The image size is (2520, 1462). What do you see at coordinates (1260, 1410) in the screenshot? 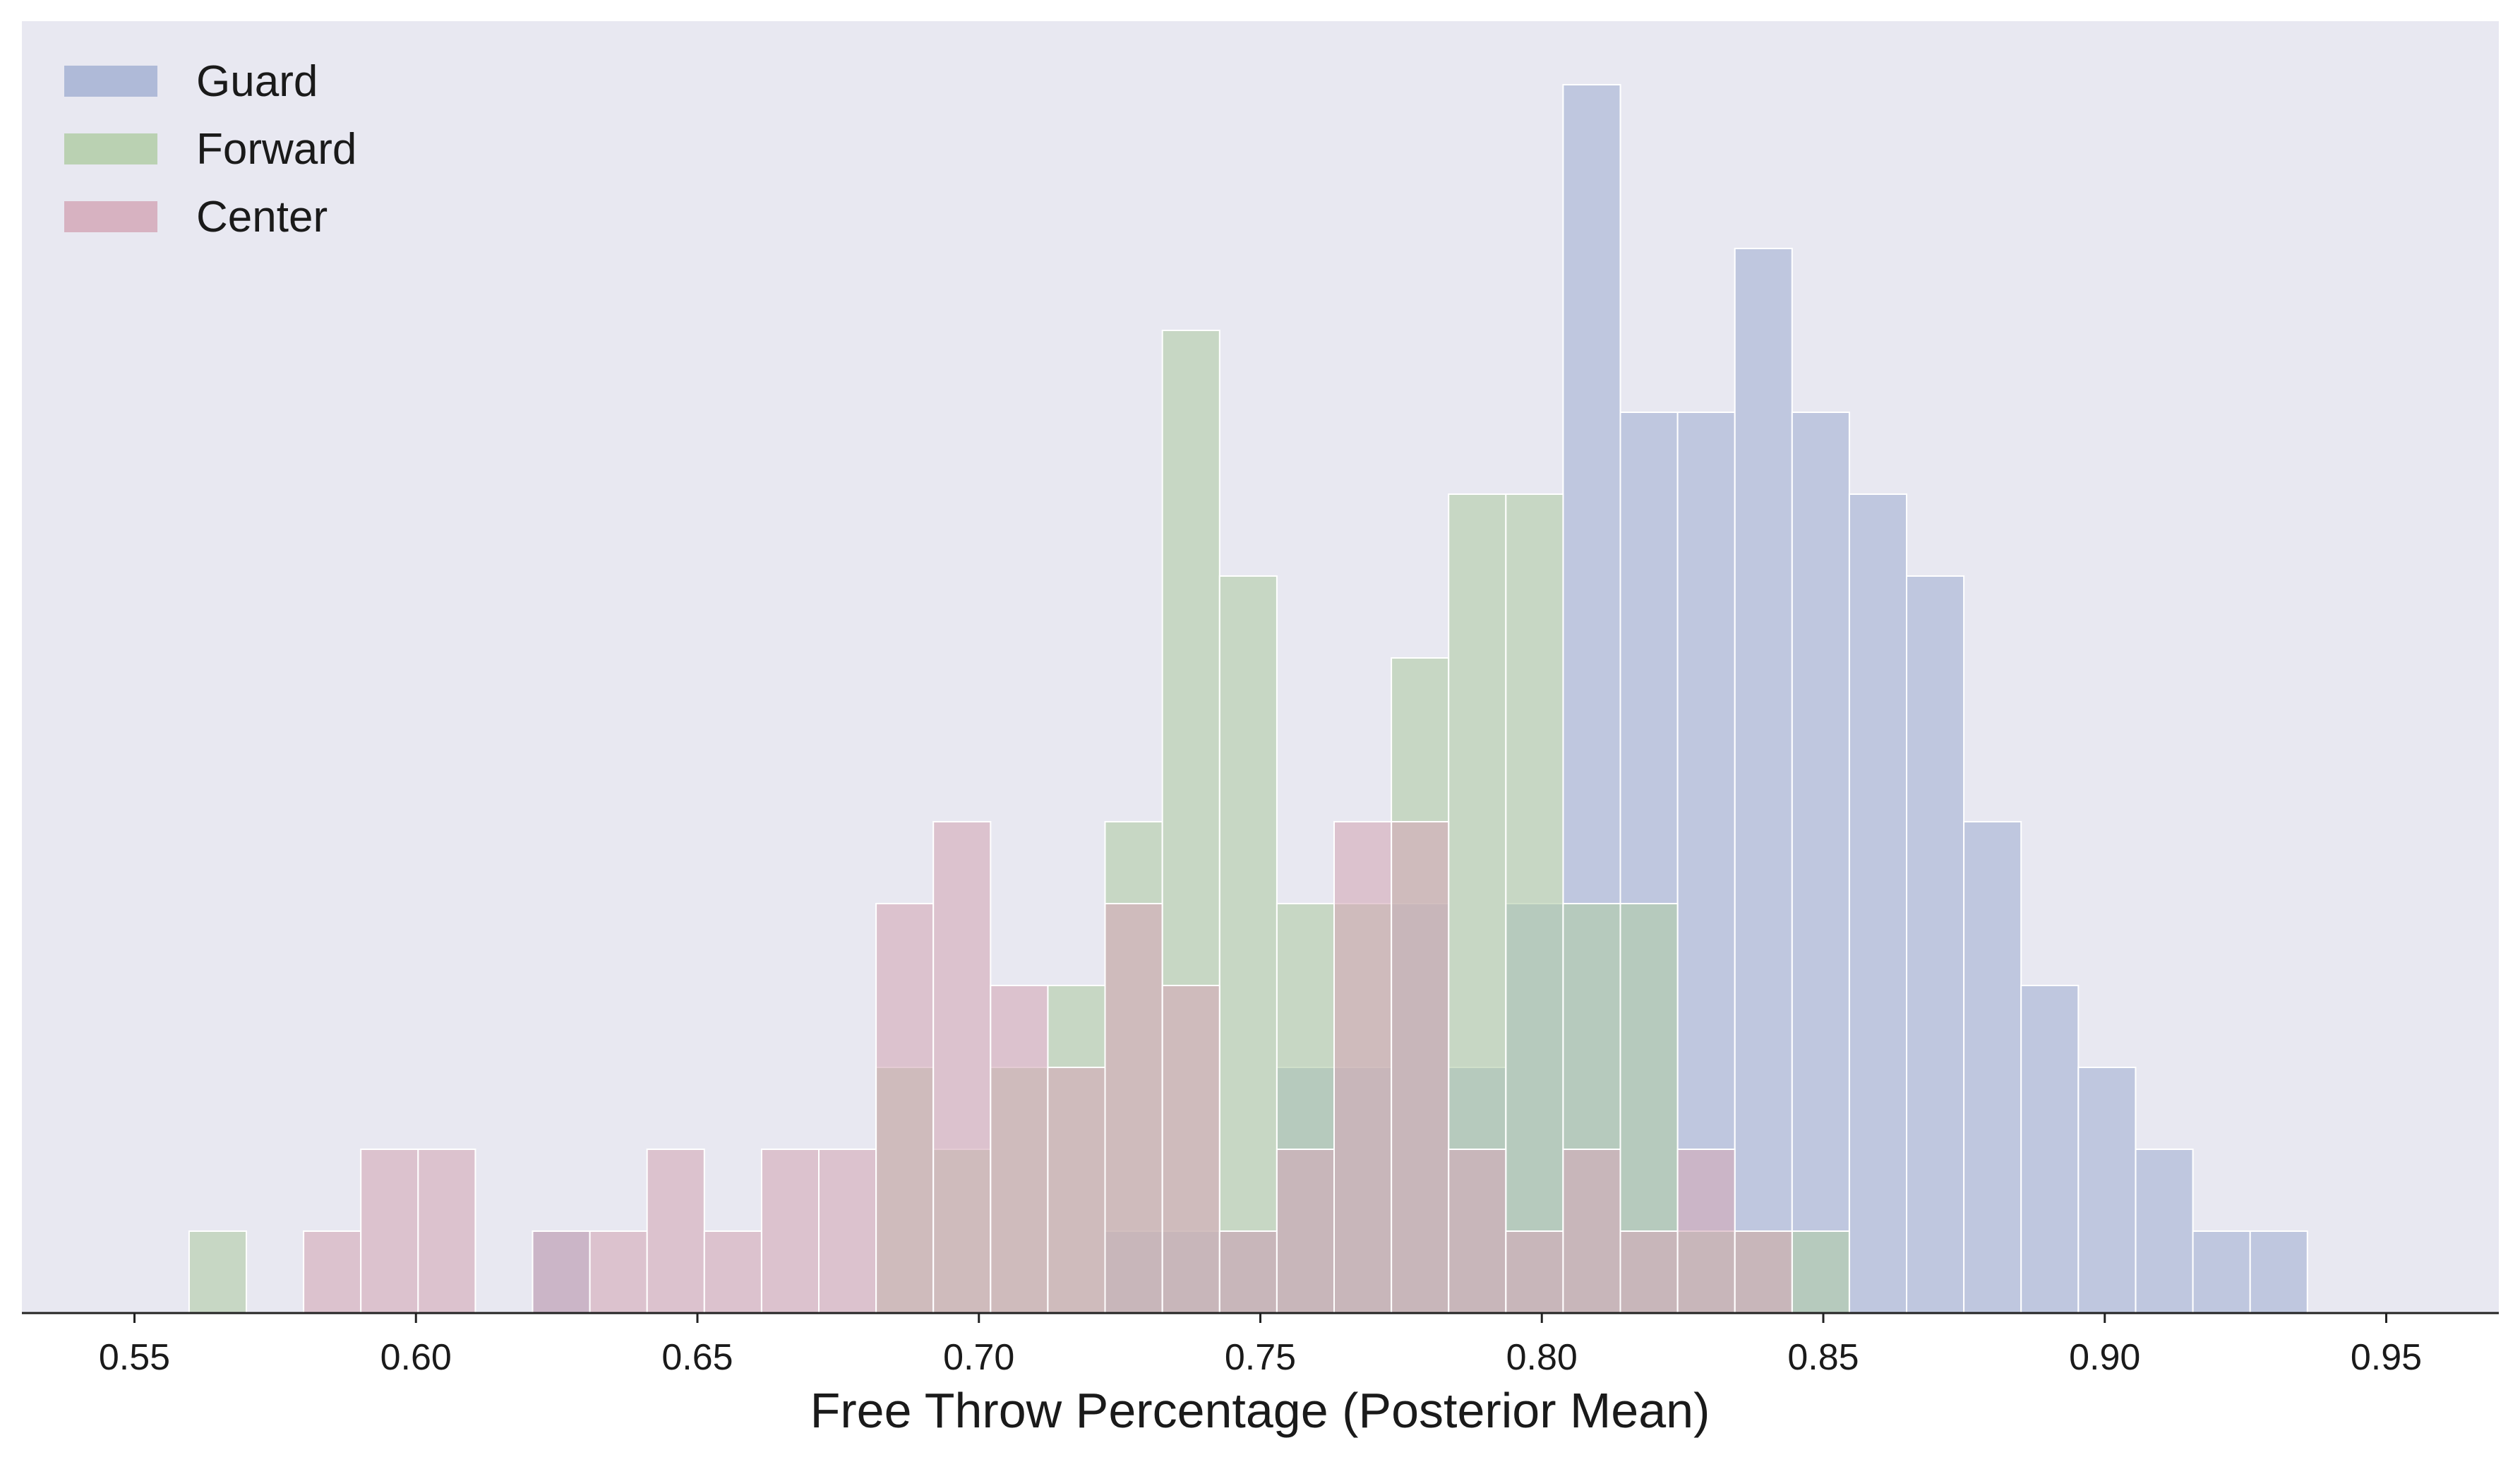
I see `x-axis-title: Free Throw Percentage (Posterior Mean)` at bounding box center [1260, 1410].